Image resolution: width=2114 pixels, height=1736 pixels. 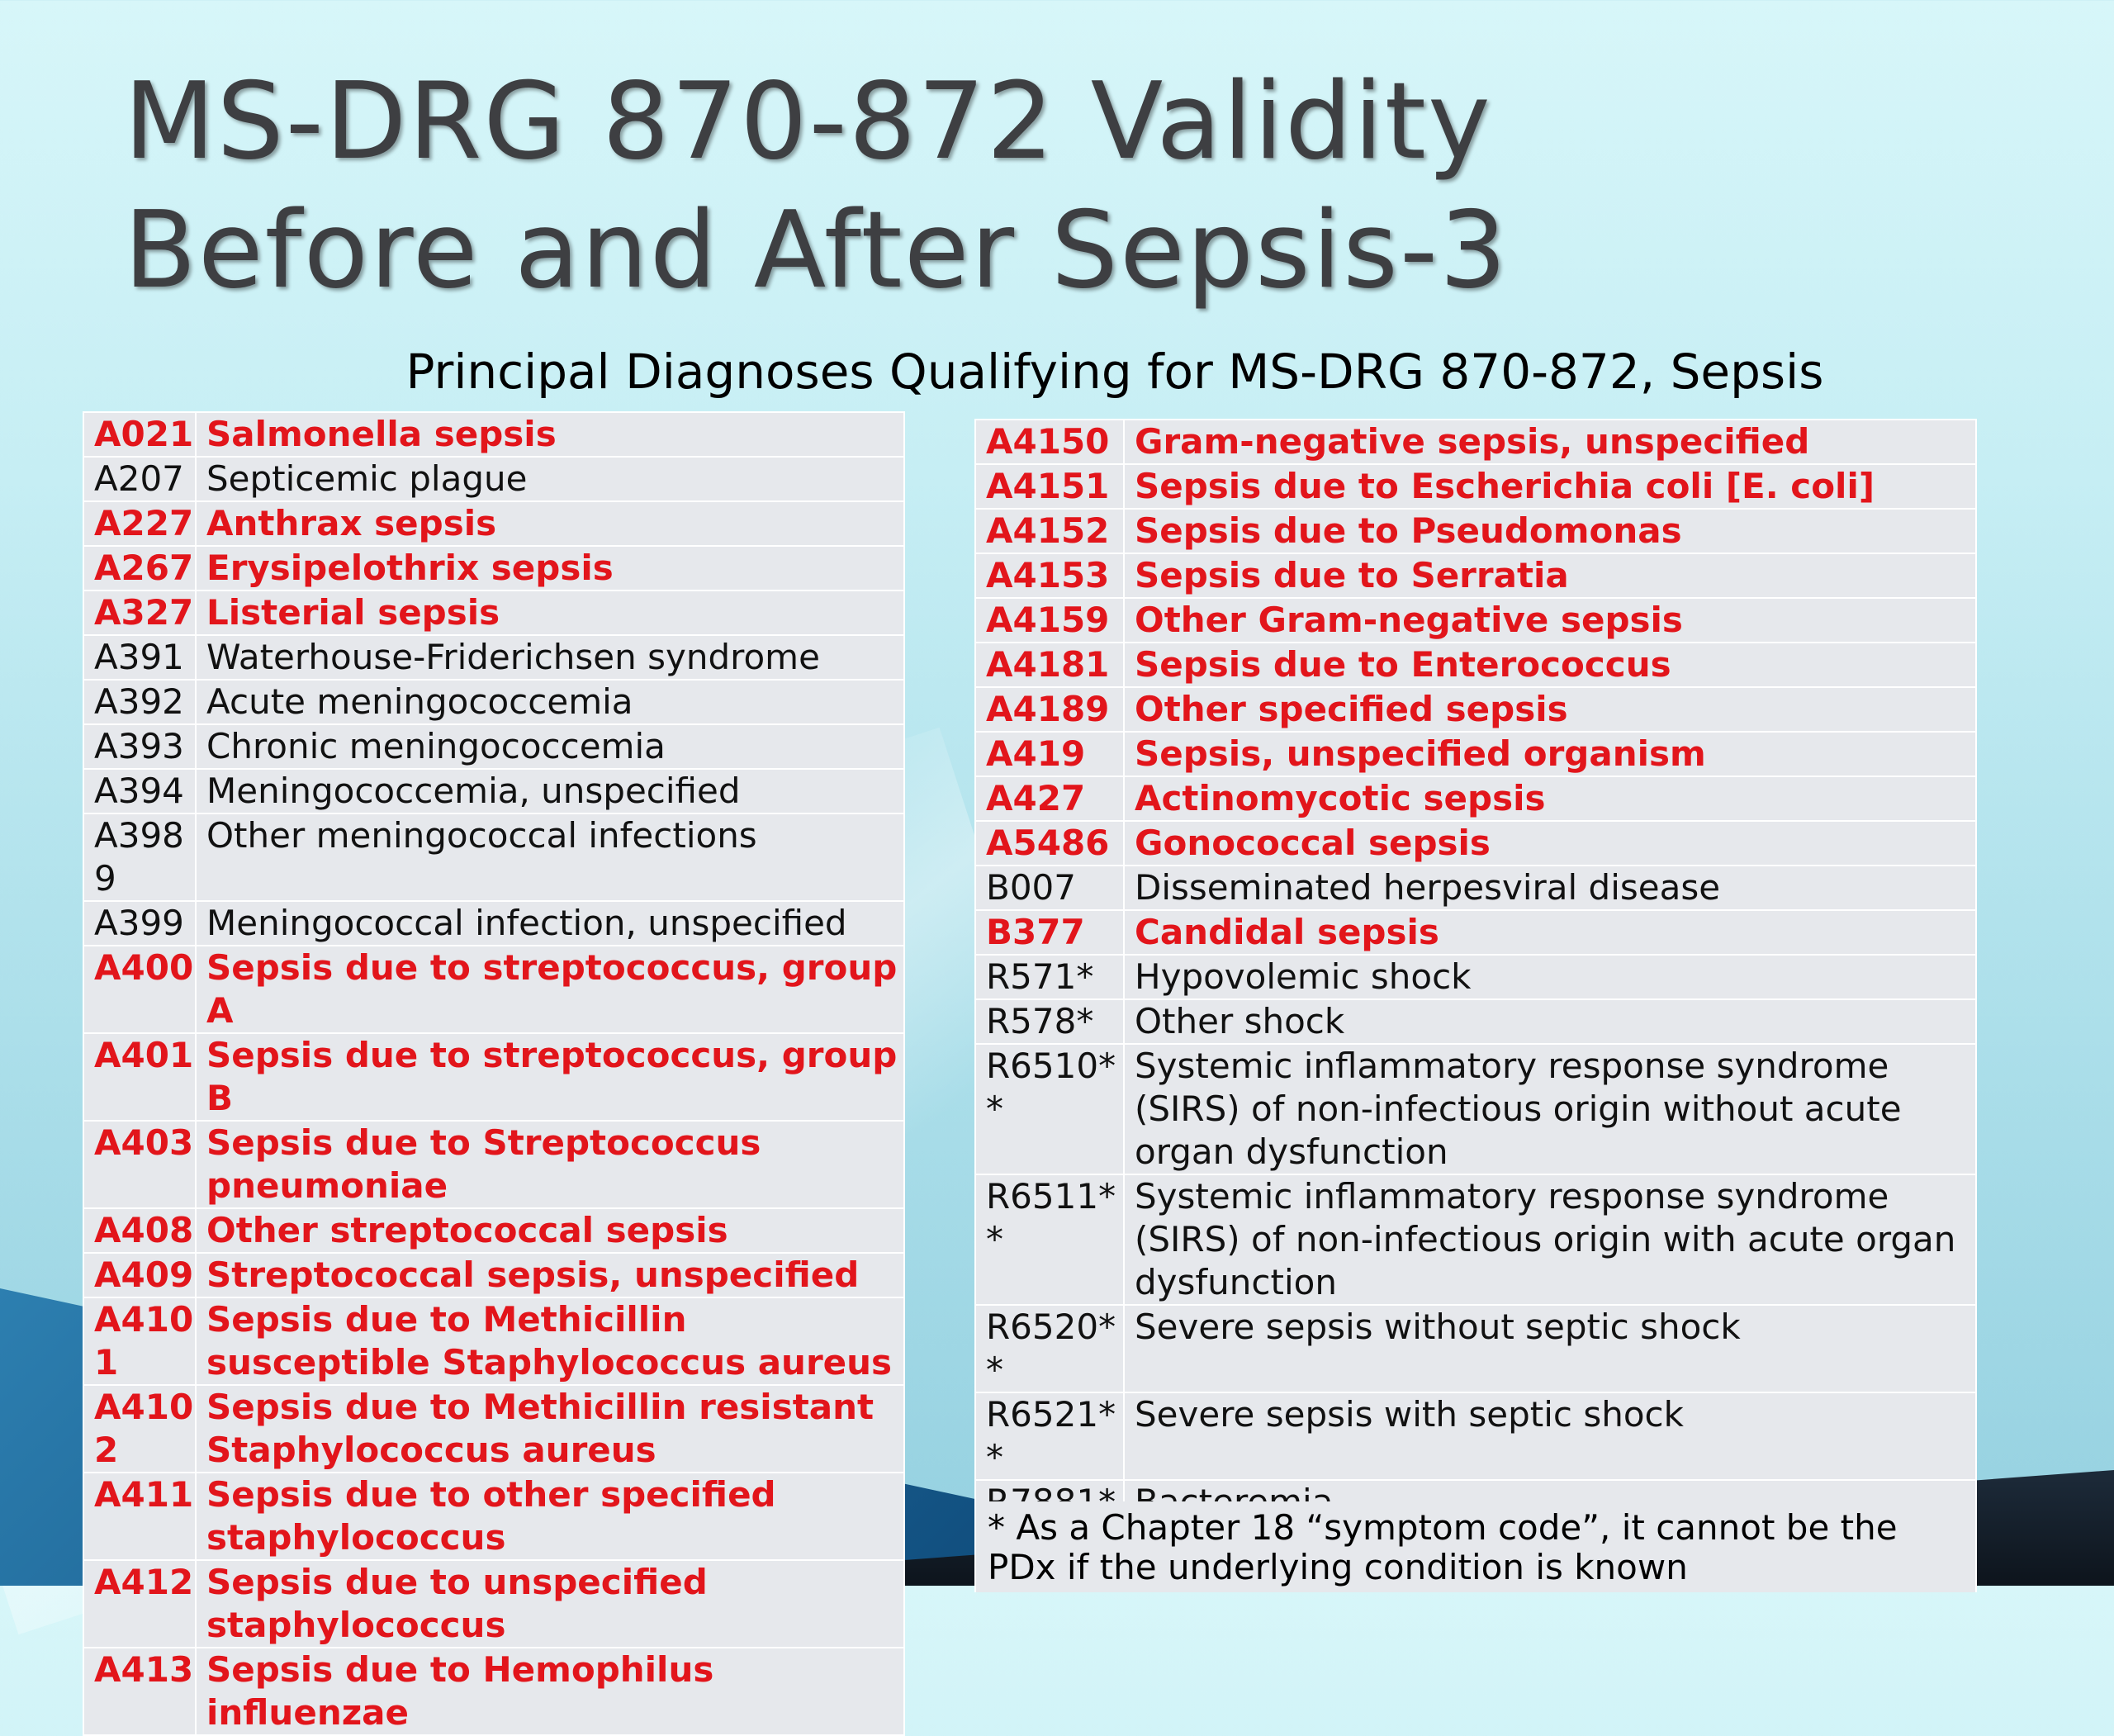 I want to click on diagnosis-code: R6520**, so click(x=1049, y=1348).